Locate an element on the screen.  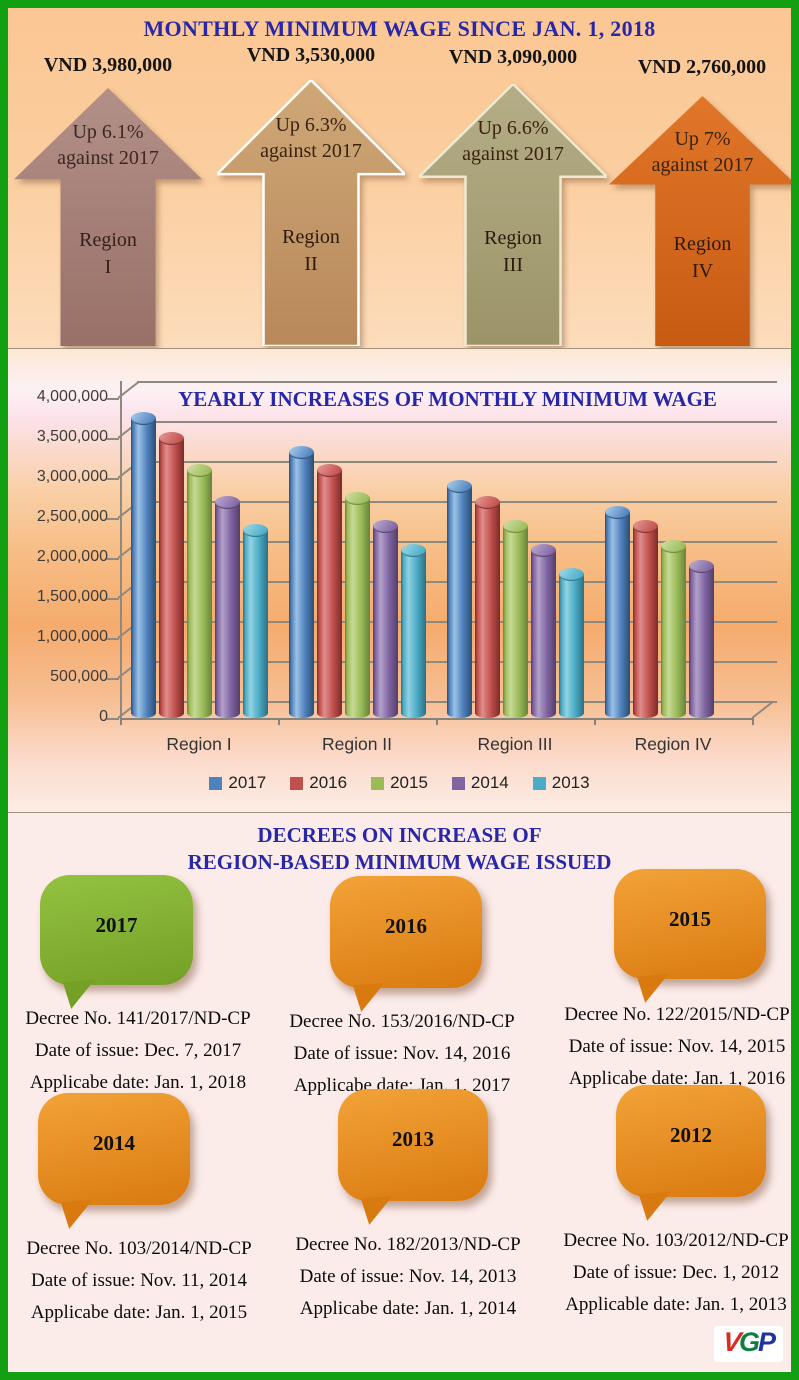
gridline is located at coordinates (457, 382).